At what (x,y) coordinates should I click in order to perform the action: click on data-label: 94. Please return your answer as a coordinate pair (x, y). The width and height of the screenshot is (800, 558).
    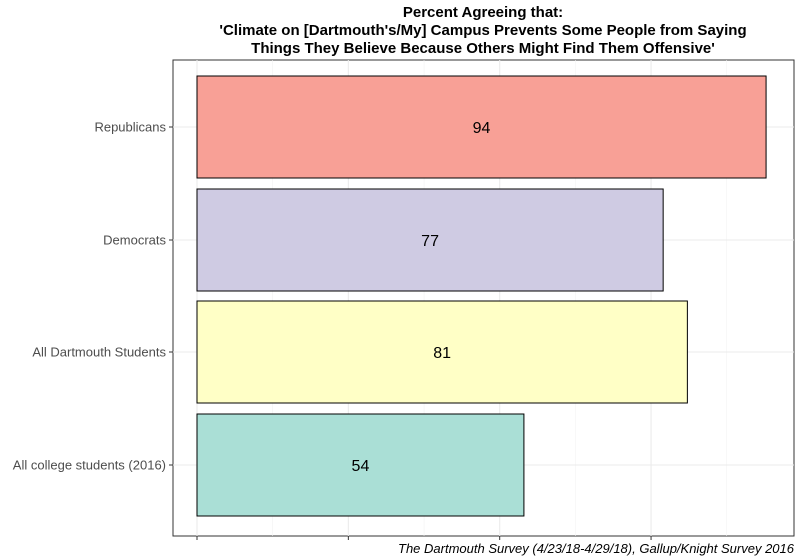
    Looking at the image, I should click on (482, 128).